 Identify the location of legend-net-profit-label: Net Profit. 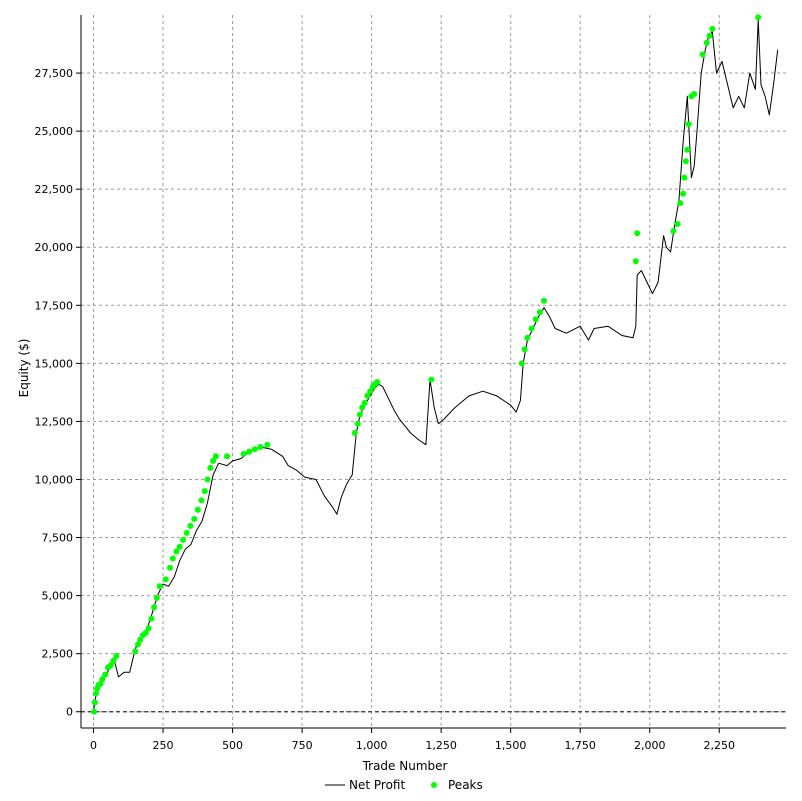
(377, 785).